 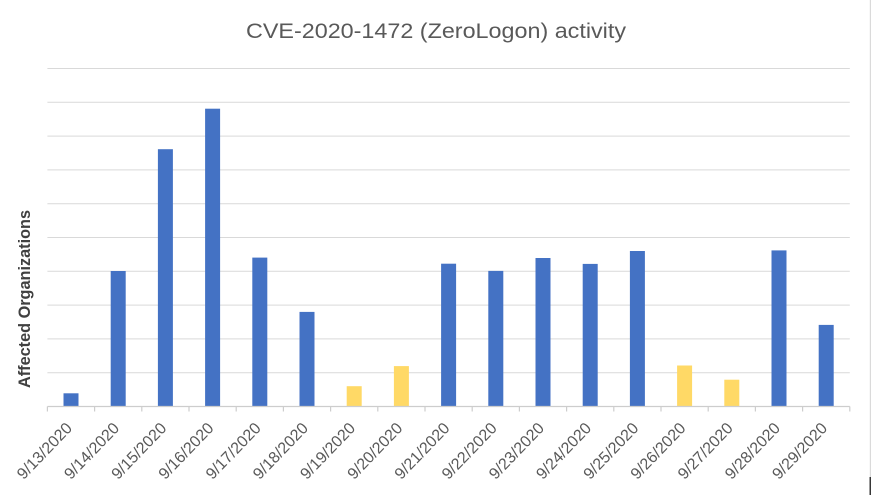 I want to click on svg-text:CVE-2020-1472 (ZeroLogon) acti: CVE-2020-1472 (ZeroLogon) activity, so click(x=436, y=31).